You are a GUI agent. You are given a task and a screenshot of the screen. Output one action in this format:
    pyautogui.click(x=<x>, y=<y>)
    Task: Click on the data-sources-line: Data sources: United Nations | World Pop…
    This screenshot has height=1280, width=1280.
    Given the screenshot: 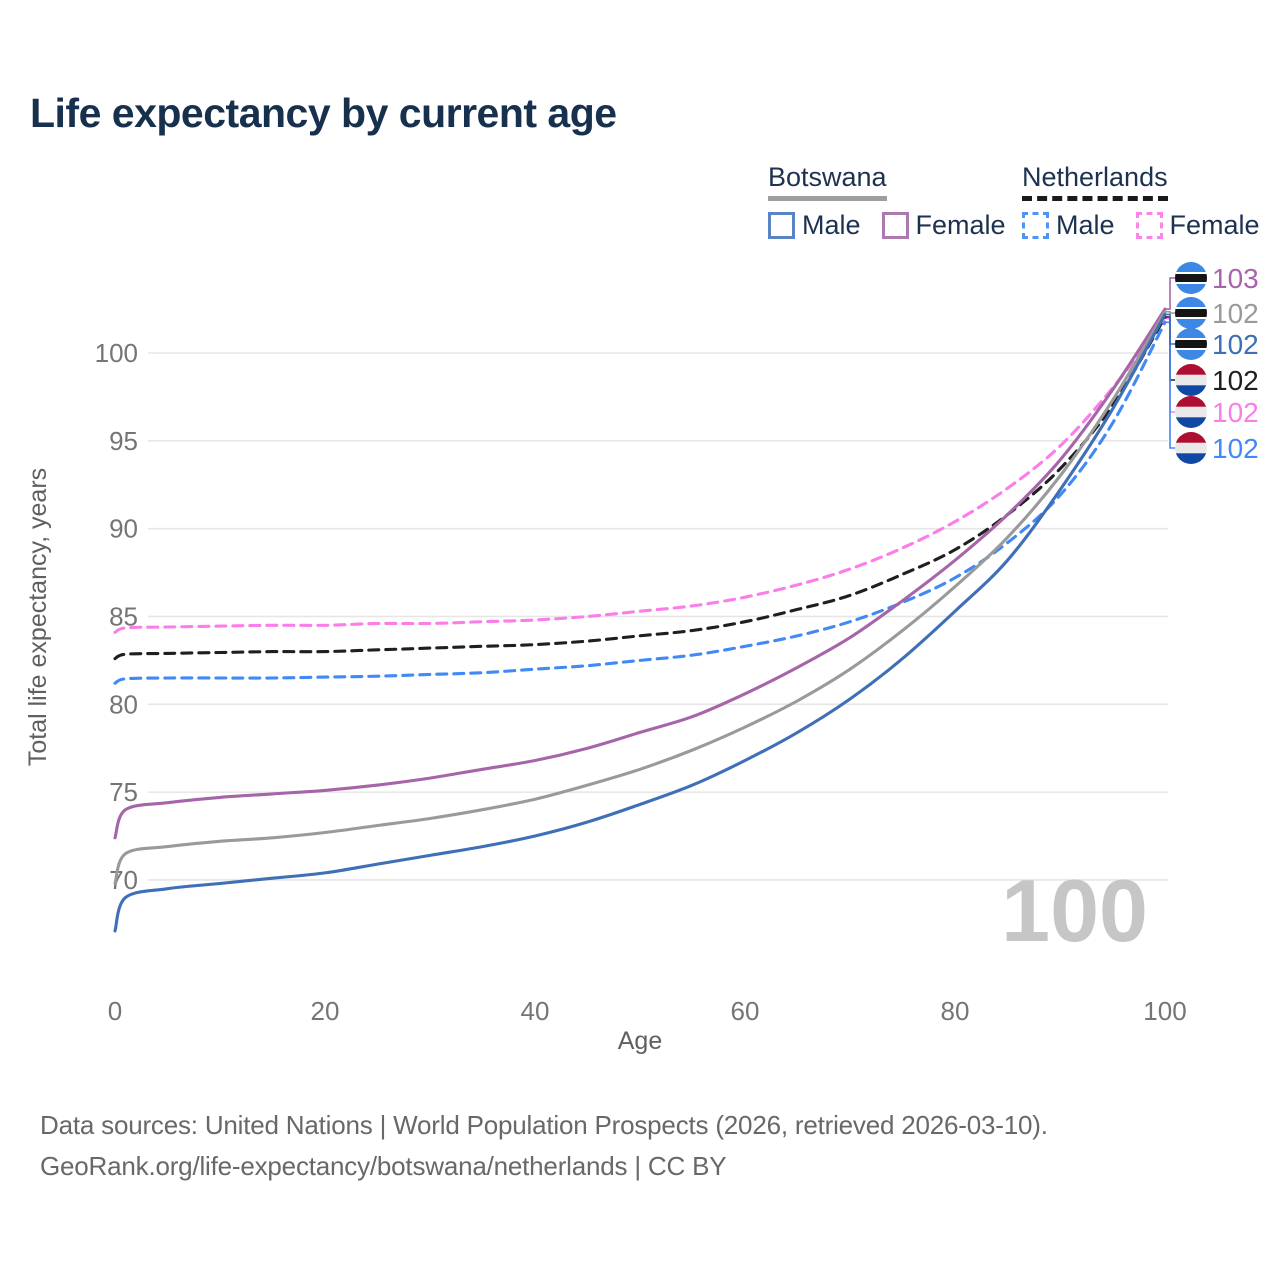 What is the action you would take?
    pyautogui.click(x=544, y=1125)
    